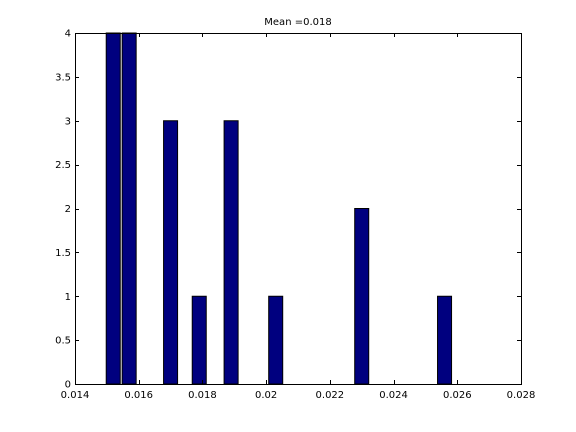  What do you see at coordinates (330, 395) in the screenshot?
I see `x-tick-label: 0.022` at bounding box center [330, 395].